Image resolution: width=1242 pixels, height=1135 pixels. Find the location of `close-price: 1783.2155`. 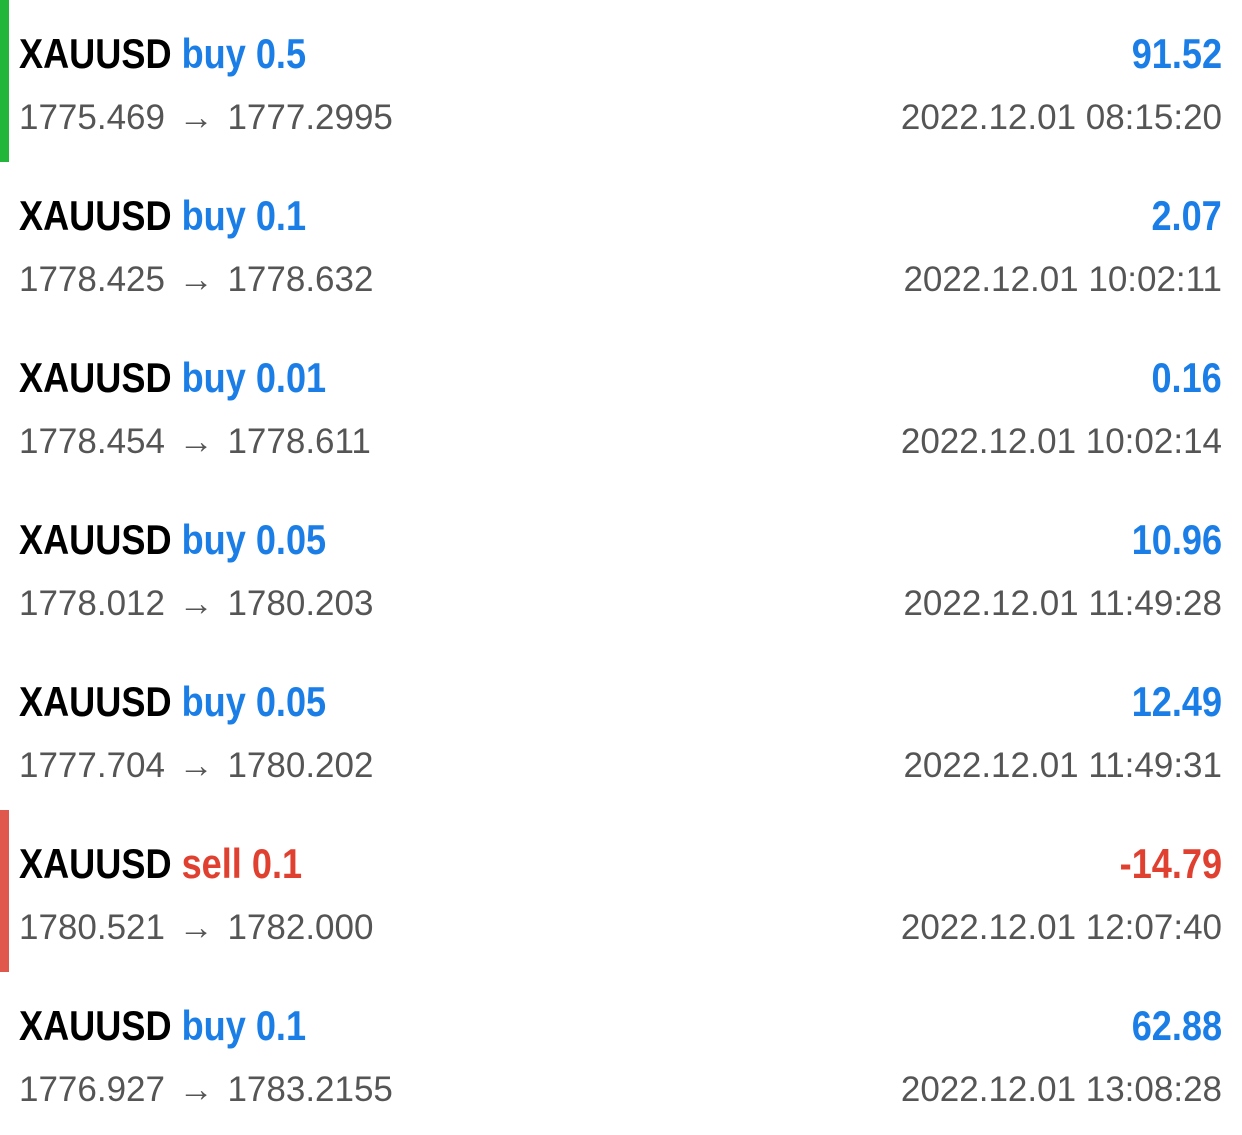

close-price: 1783.2155 is located at coordinates (310, 1089).